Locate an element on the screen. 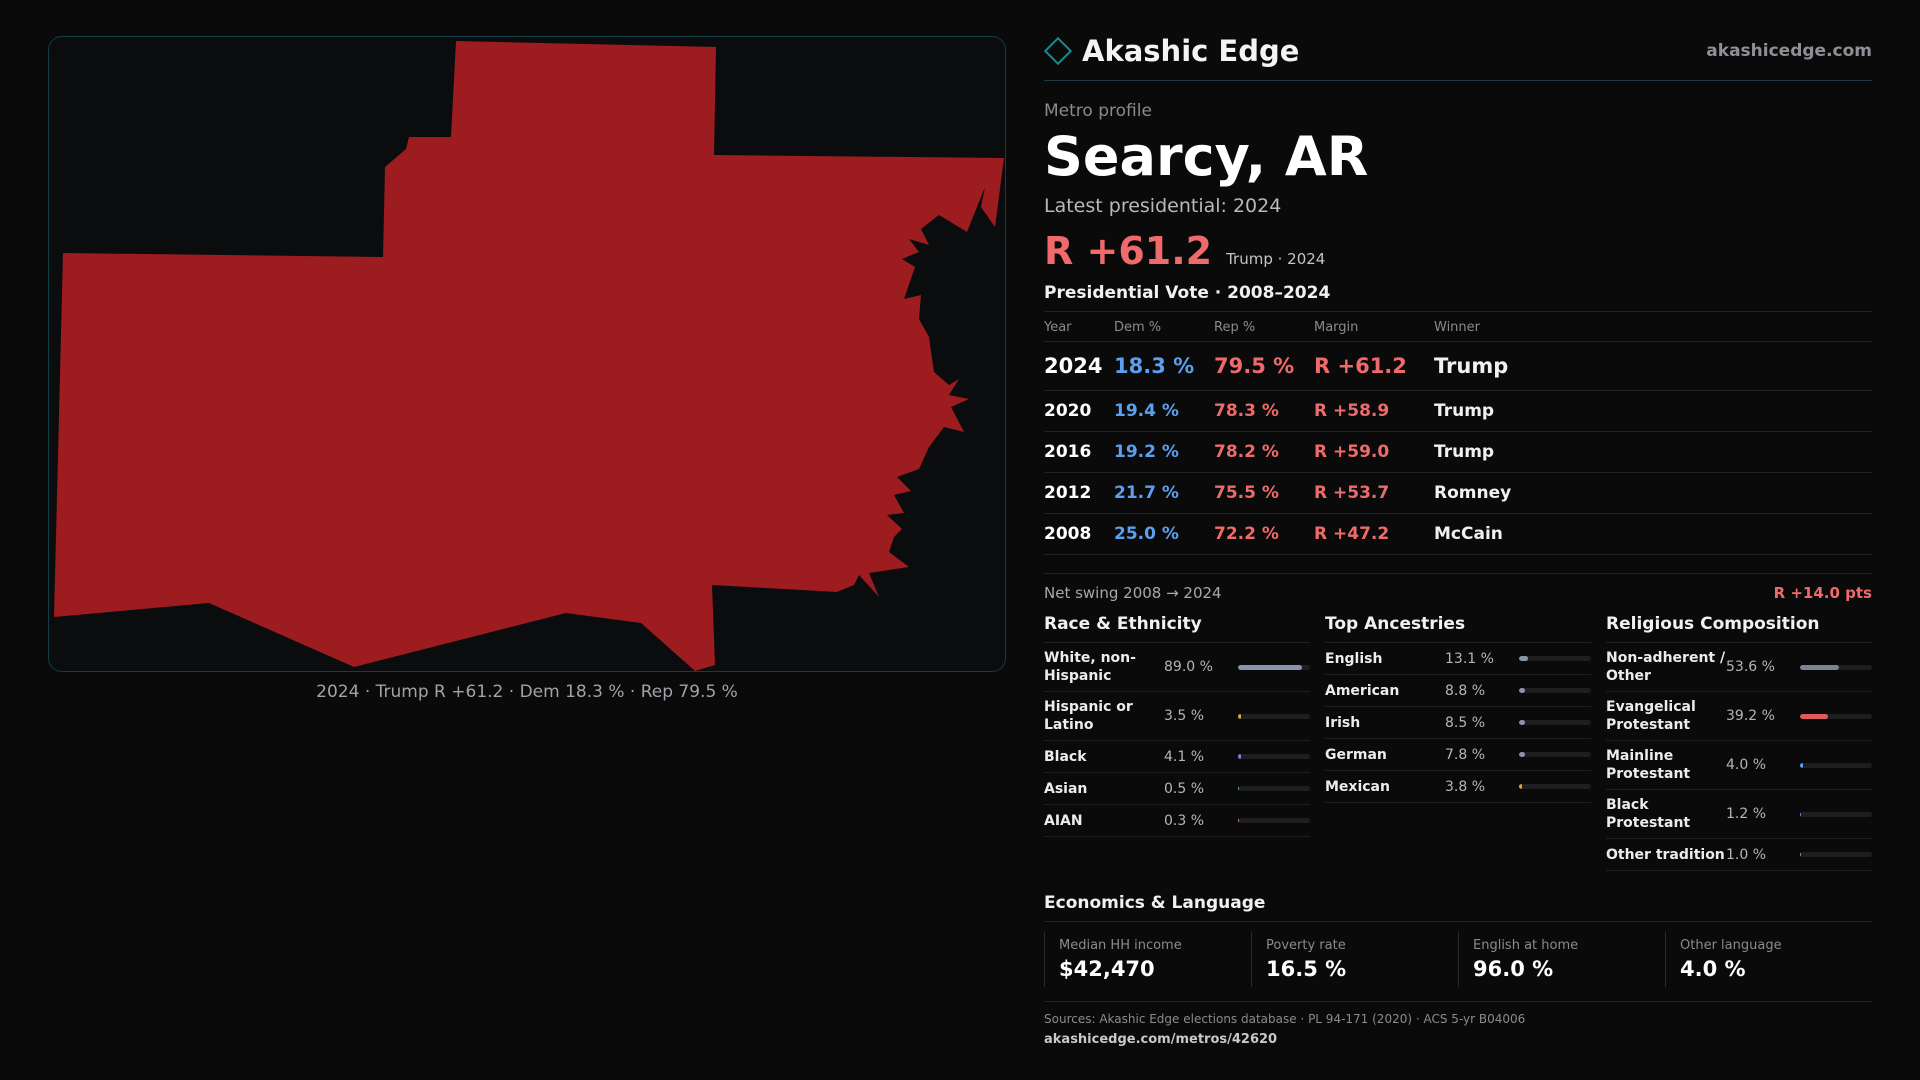 The image size is (1920, 1080). race-value: 0.3 % is located at coordinates (1184, 820).